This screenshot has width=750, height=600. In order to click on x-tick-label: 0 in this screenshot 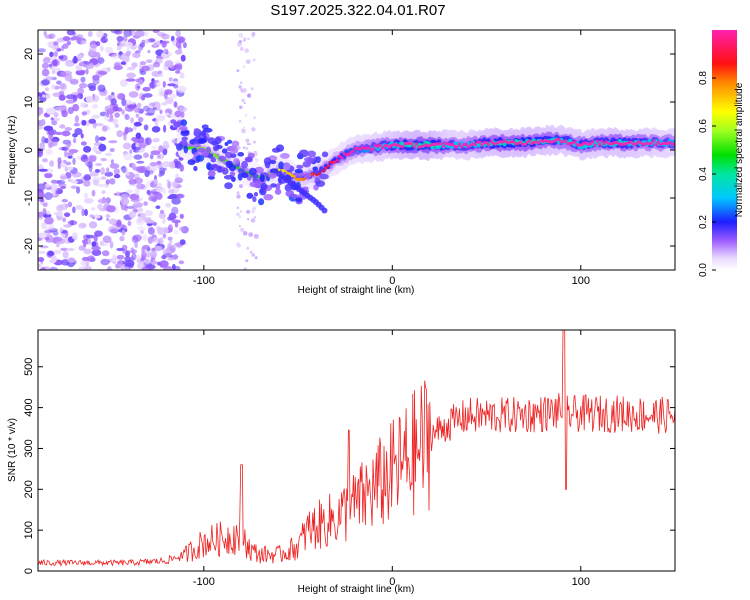, I will do `click(392, 582)`.